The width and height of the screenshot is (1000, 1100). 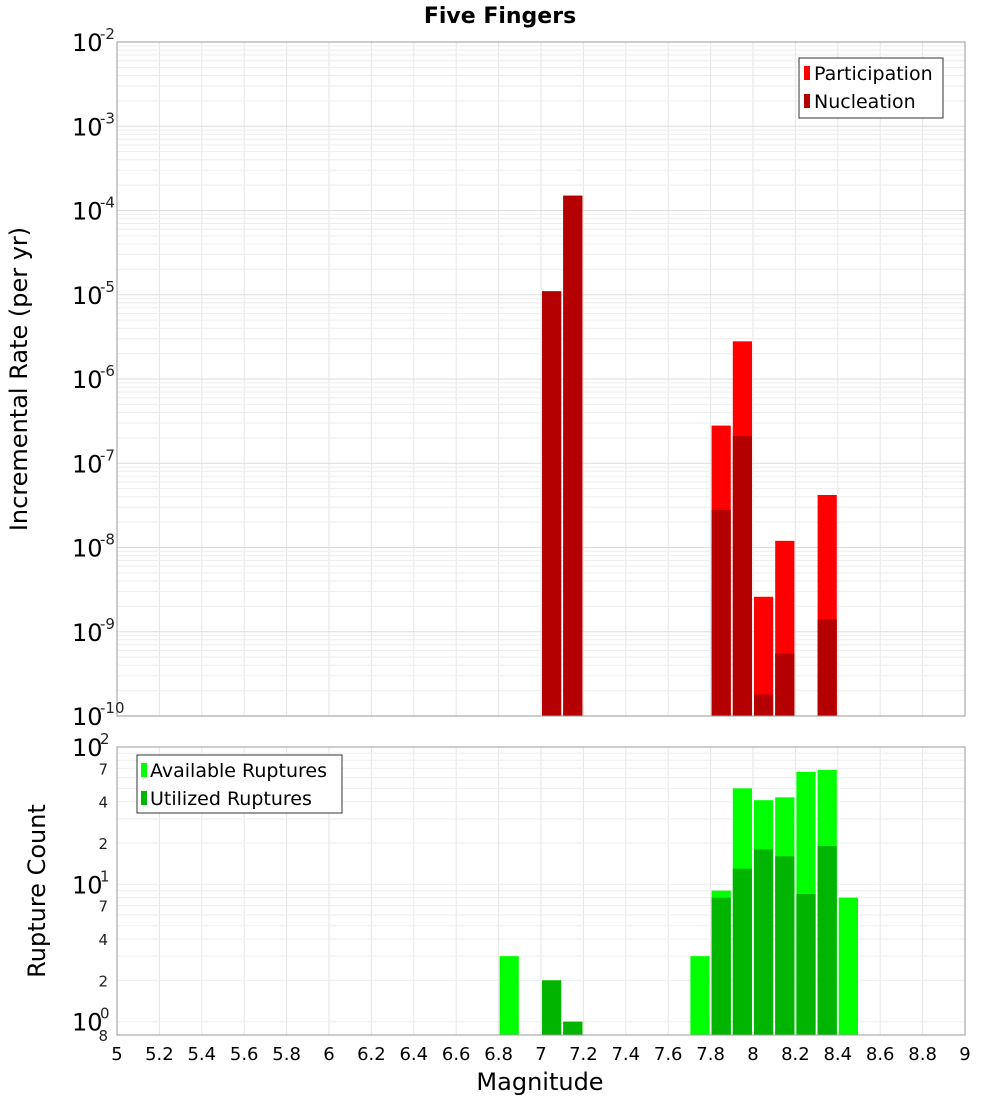 I want to click on top-legend: Participation Nucleation, so click(x=871, y=88).